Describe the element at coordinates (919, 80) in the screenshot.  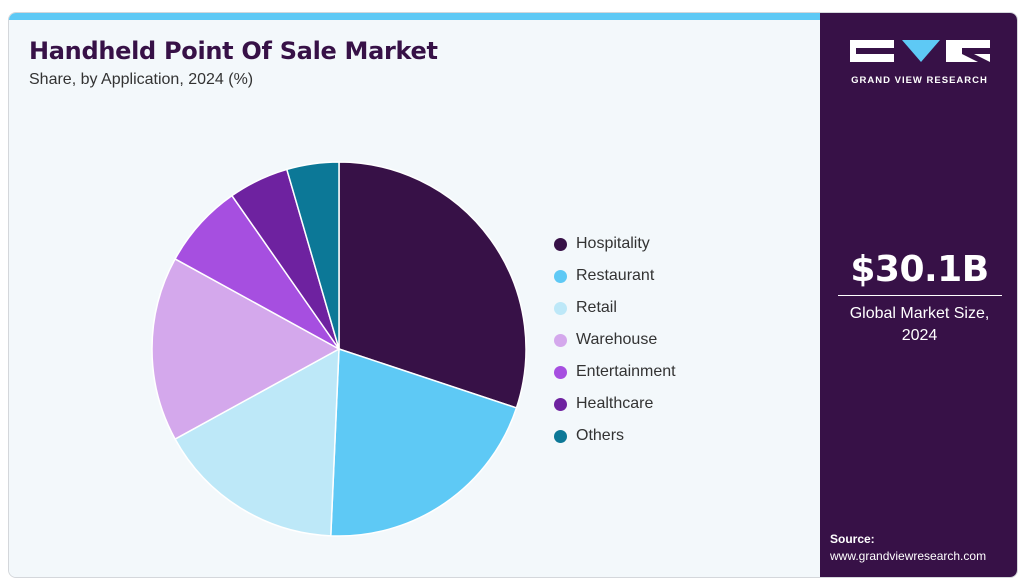
I see `logo-text: GRAND VIEW RESEARCH` at that location.